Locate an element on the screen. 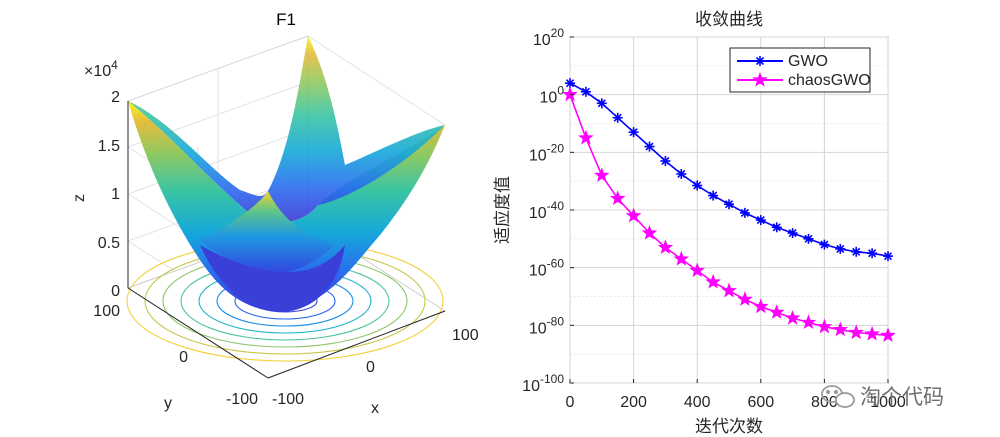 This screenshot has height=437, width=1000. z-tick-label: 0.5 is located at coordinates (109, 243).